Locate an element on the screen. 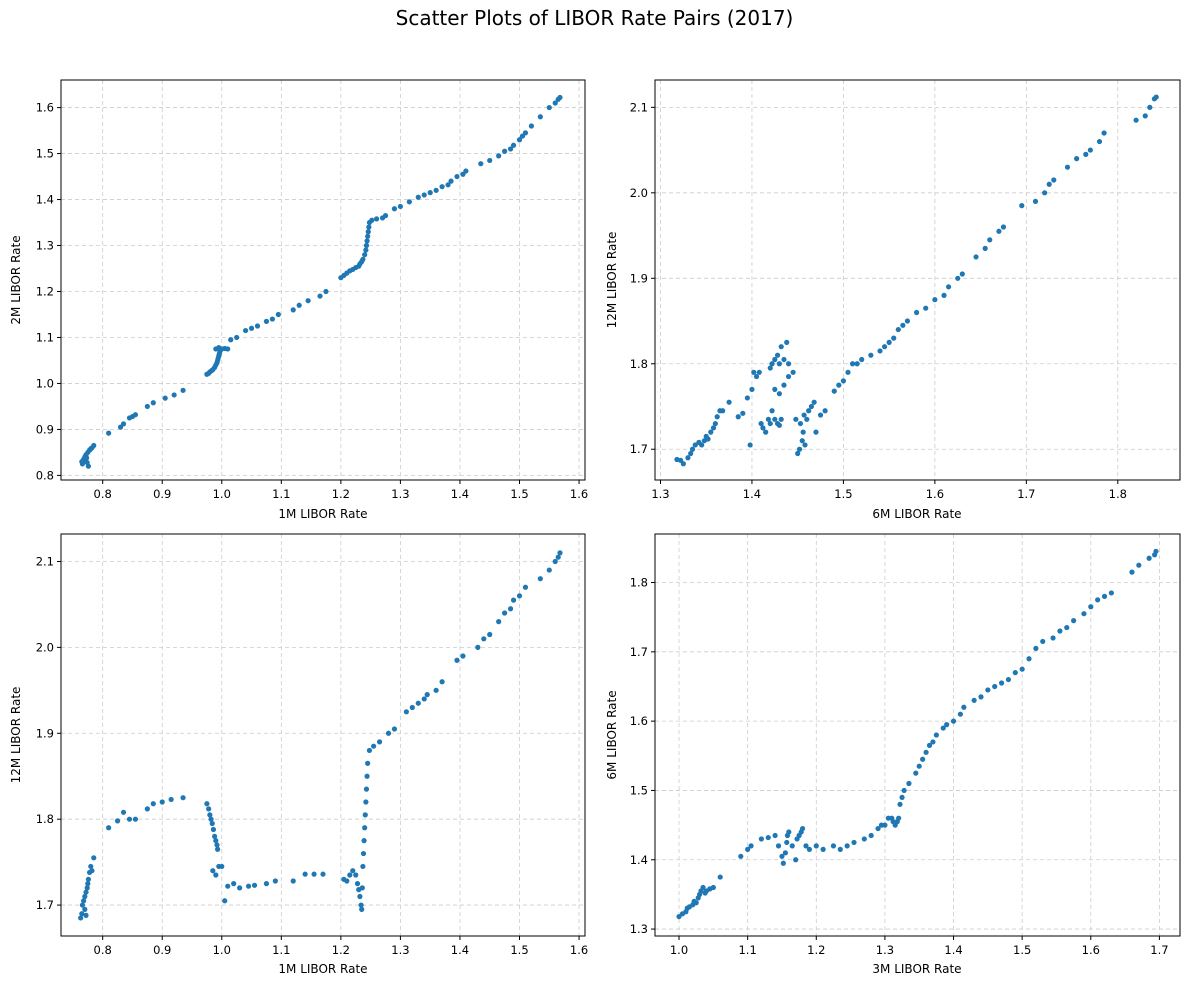 This screenshot has width=1189, height=985. y-tick-label: 2.0 is located at coordinates (639, 193).